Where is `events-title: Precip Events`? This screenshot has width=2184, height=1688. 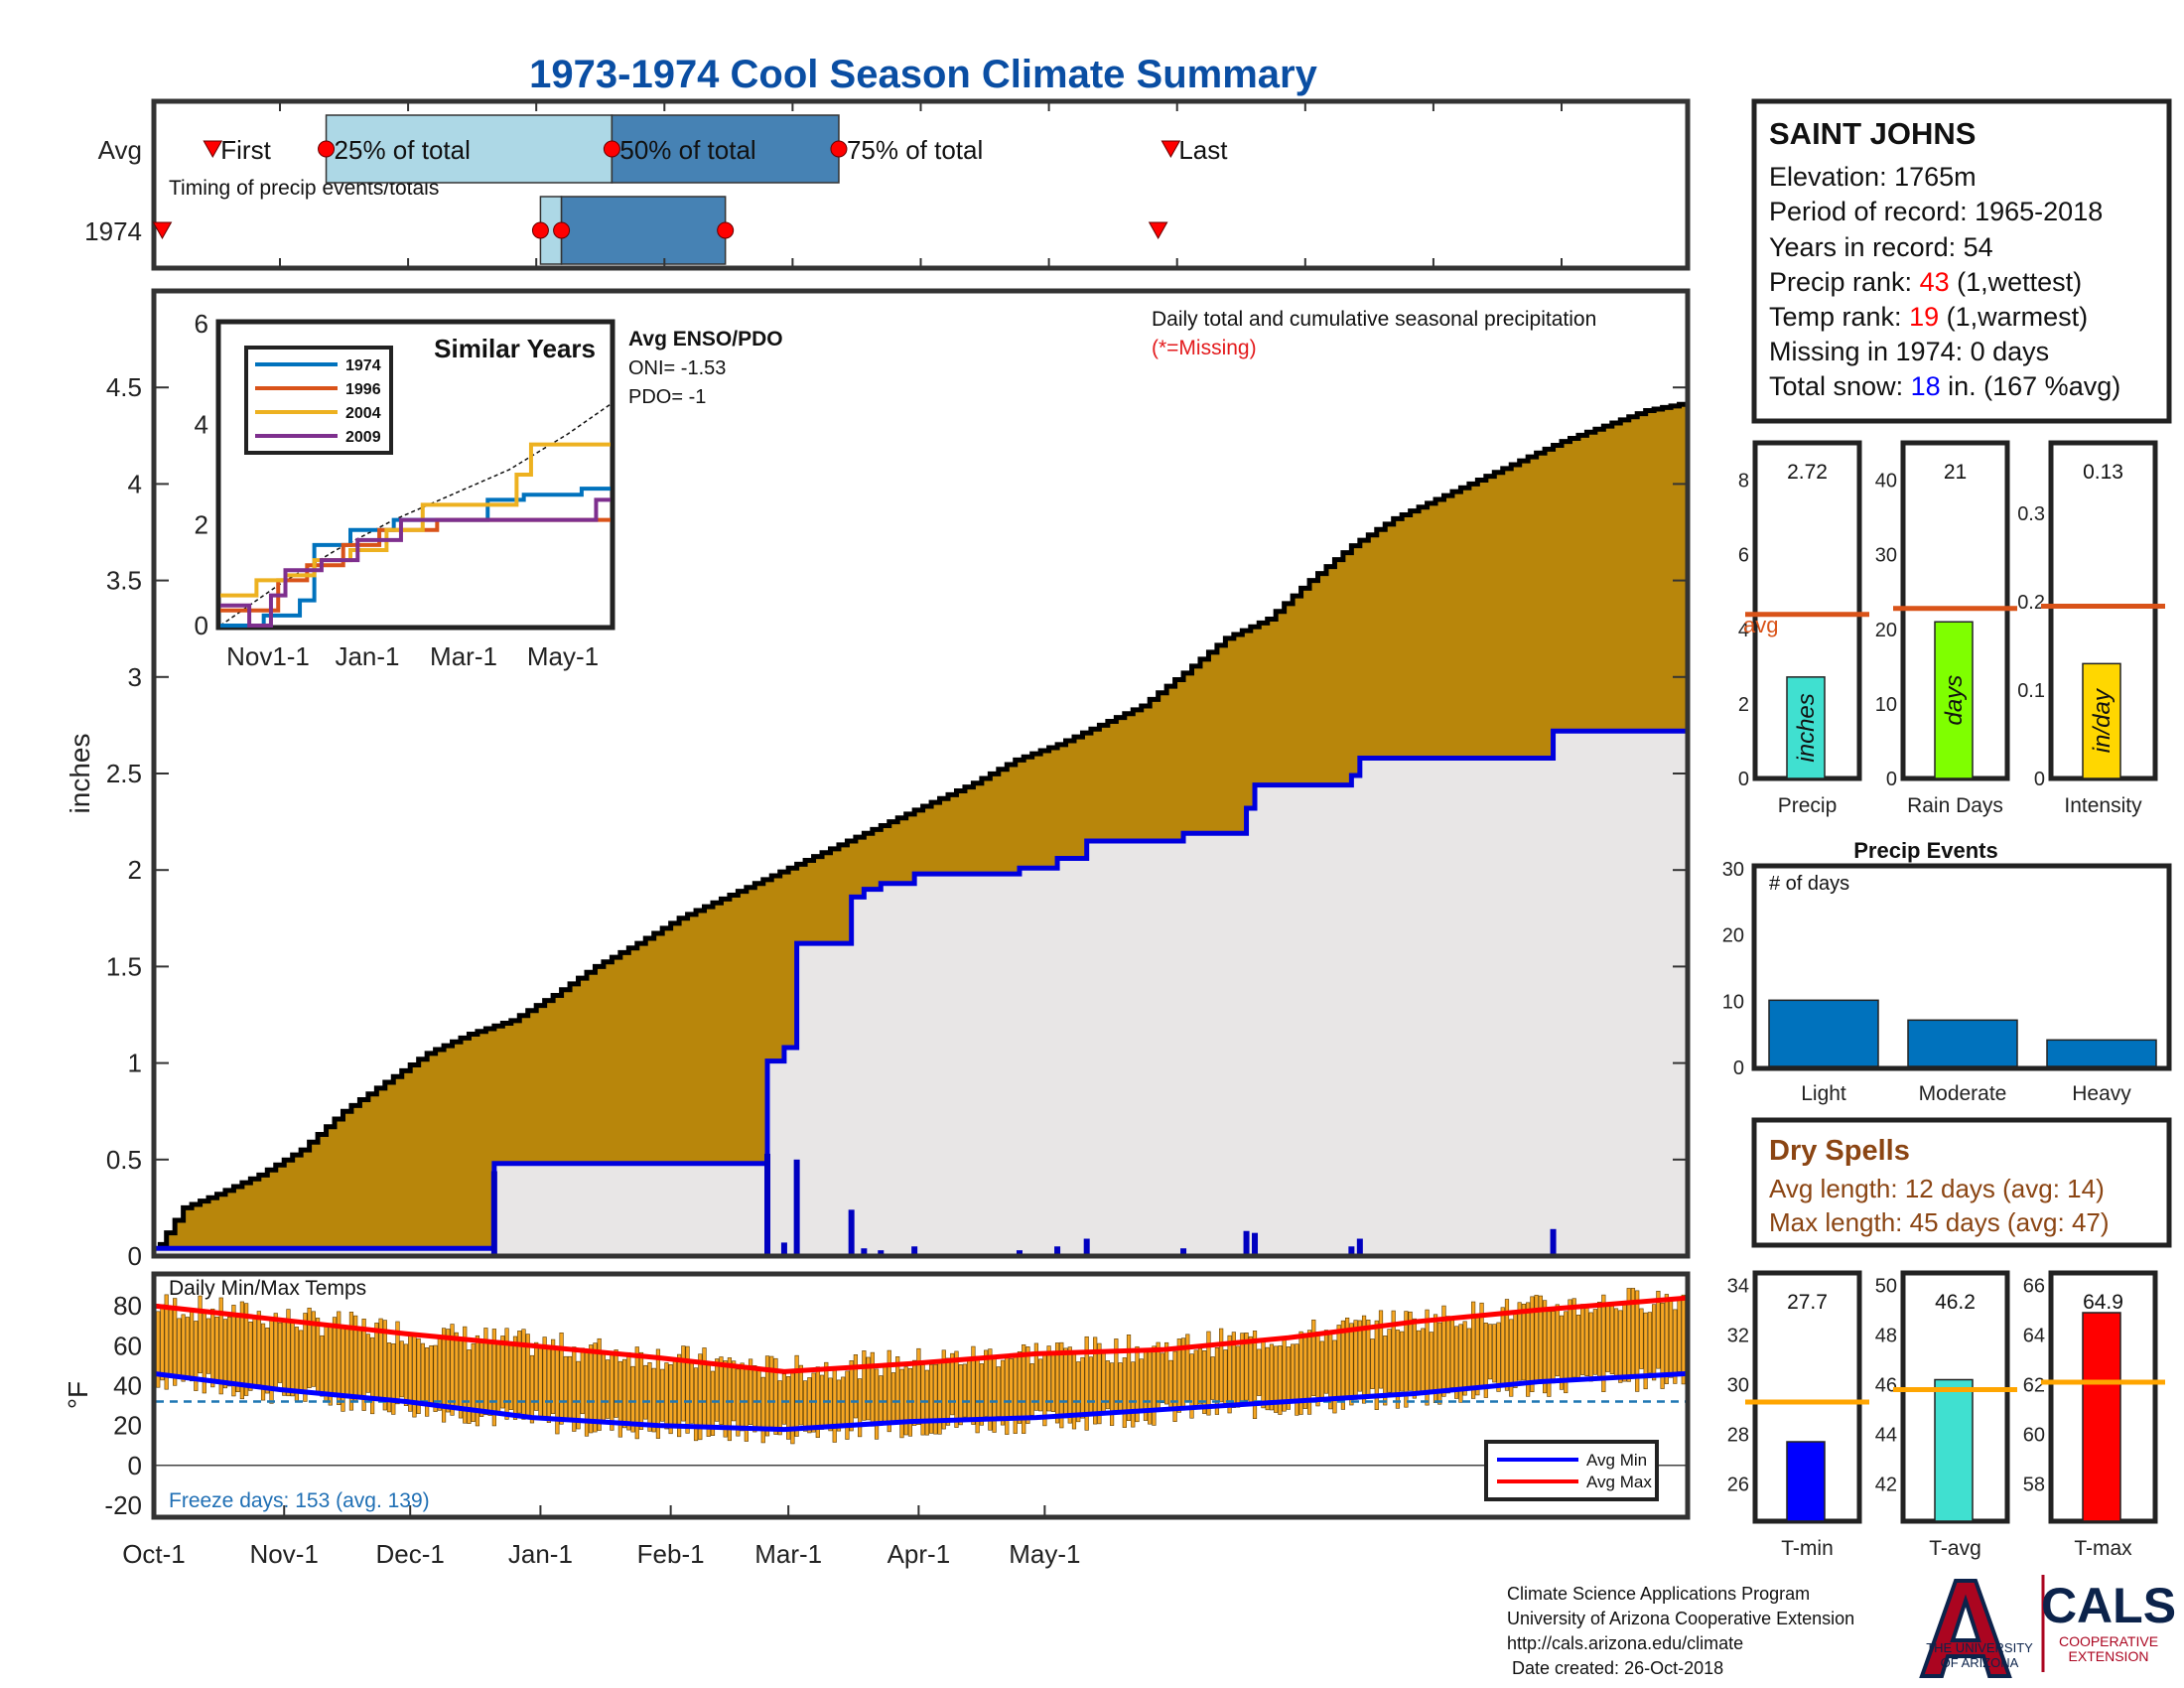
events-title: Precip Events is located at coordinates (1925, 850).